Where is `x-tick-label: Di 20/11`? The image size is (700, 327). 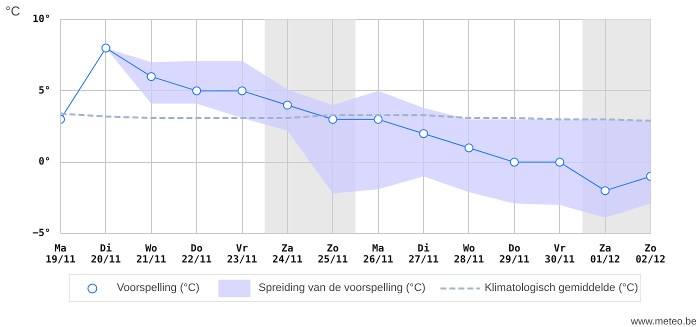 x-tick-label: Di 20/11 is located at coordinates (105, 254).